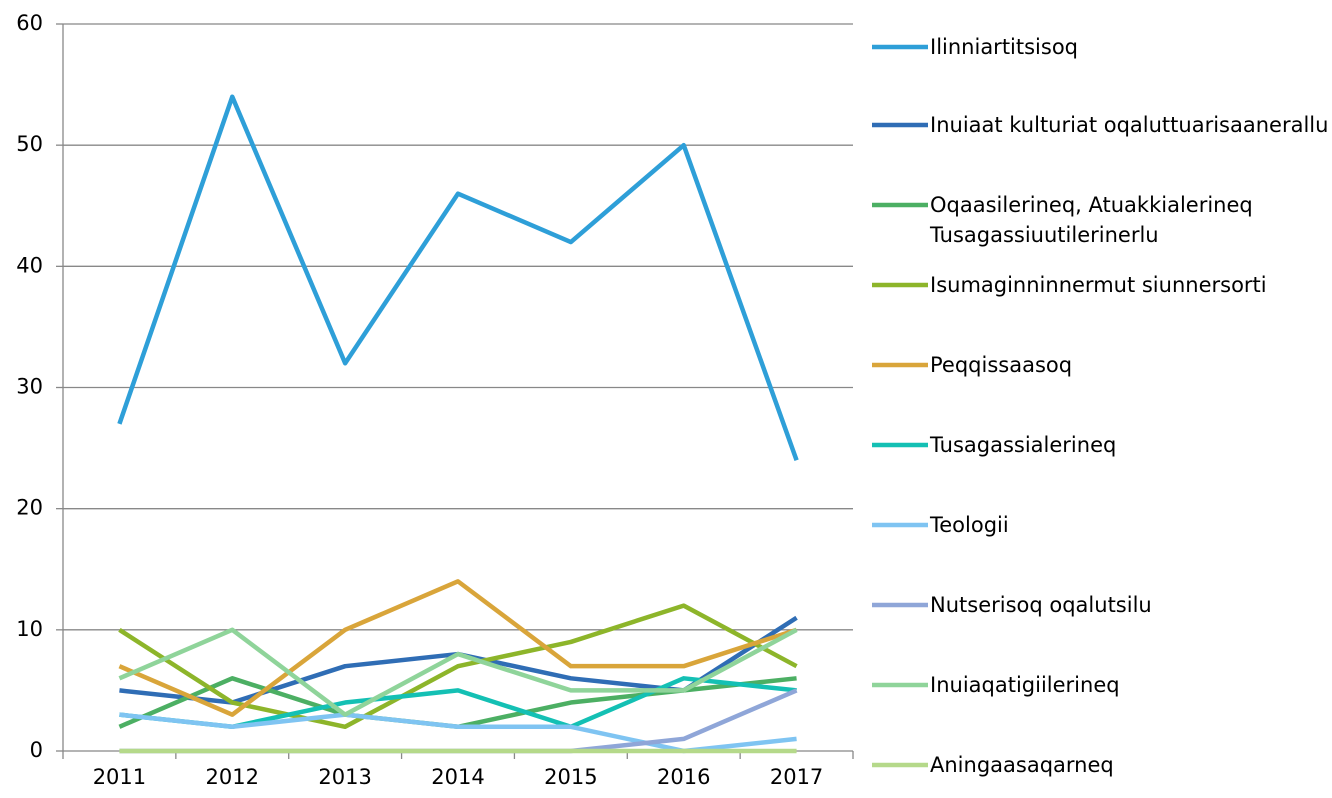  Describe the element at coordinates (683, 777) in the screenshot. I see `x-tick-label: 2016` at that location.